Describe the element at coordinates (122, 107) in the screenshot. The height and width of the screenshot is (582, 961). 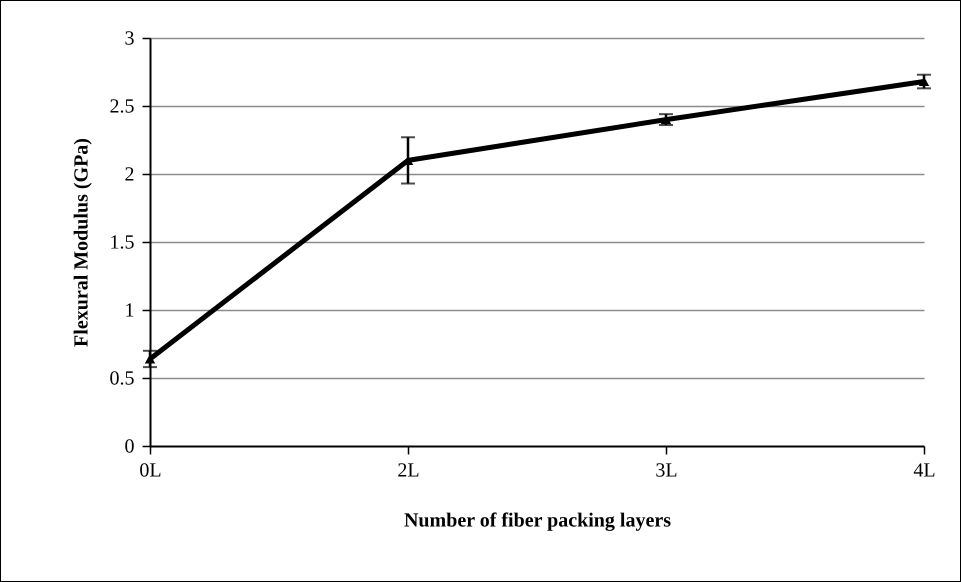
I see `y-tick-label: 2.5` at that location.